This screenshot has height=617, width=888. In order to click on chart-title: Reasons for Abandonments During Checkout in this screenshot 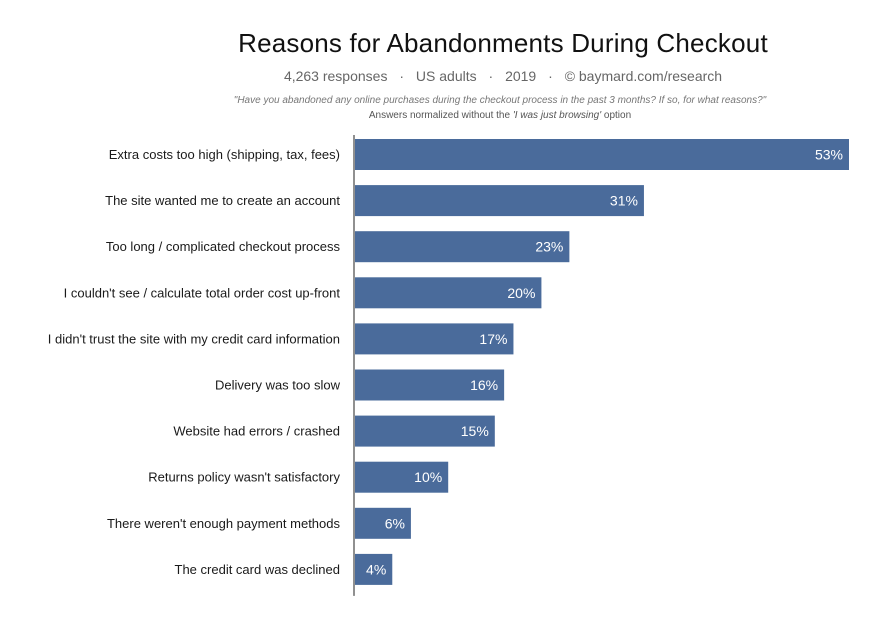, I will do `click(503, 43)`.